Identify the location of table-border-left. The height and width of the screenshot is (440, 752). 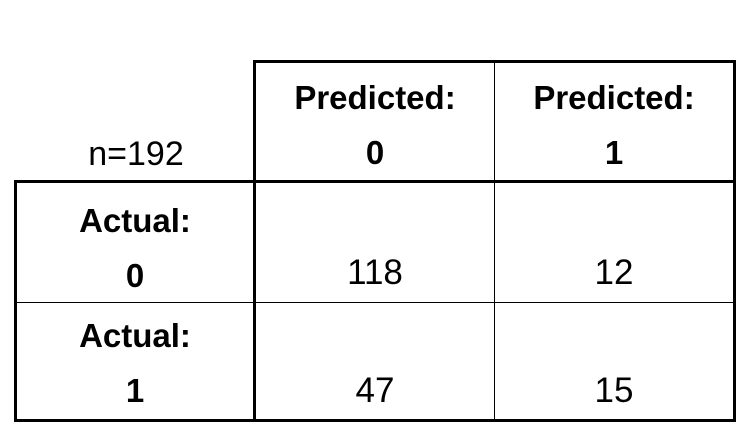
(15, 301).